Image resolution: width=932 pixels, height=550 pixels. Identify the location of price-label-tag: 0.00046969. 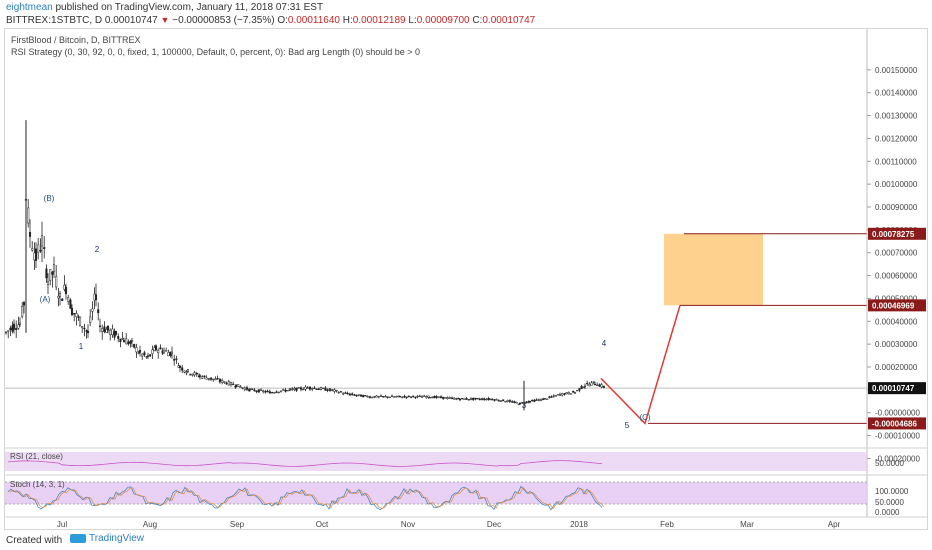
(897, 305).